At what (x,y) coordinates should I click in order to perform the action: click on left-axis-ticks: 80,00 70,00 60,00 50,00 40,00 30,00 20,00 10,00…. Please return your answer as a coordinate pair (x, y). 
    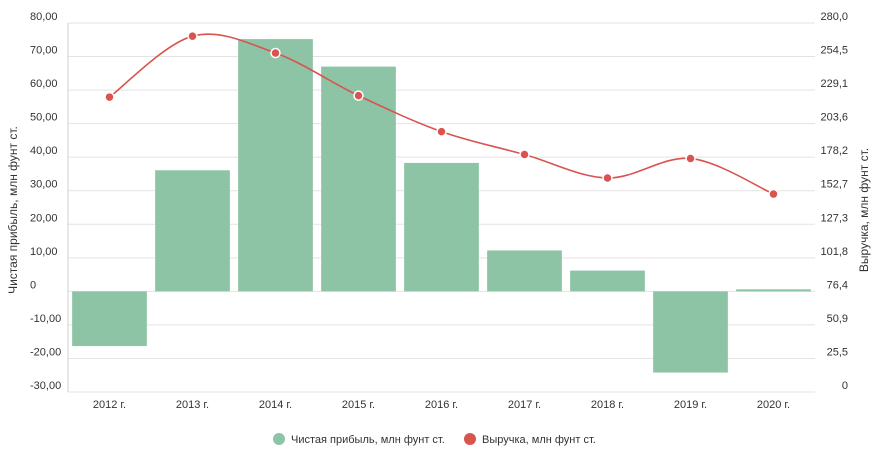
    Looking at the image, I should click on (45, 201).